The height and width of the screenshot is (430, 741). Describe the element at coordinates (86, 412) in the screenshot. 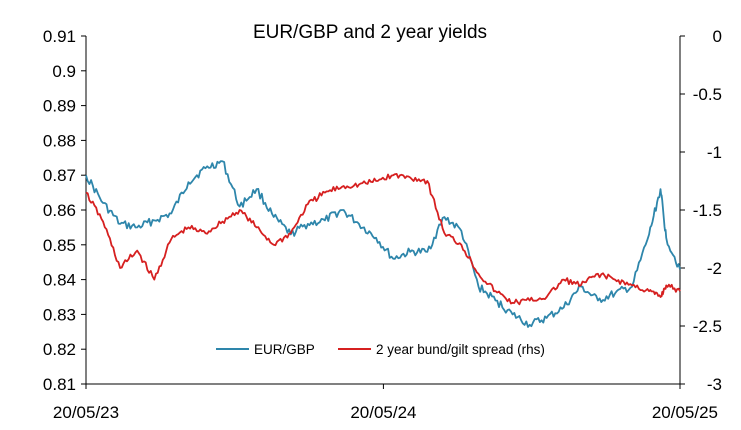

I see `x-tick-label: 20/05/23` at that location.